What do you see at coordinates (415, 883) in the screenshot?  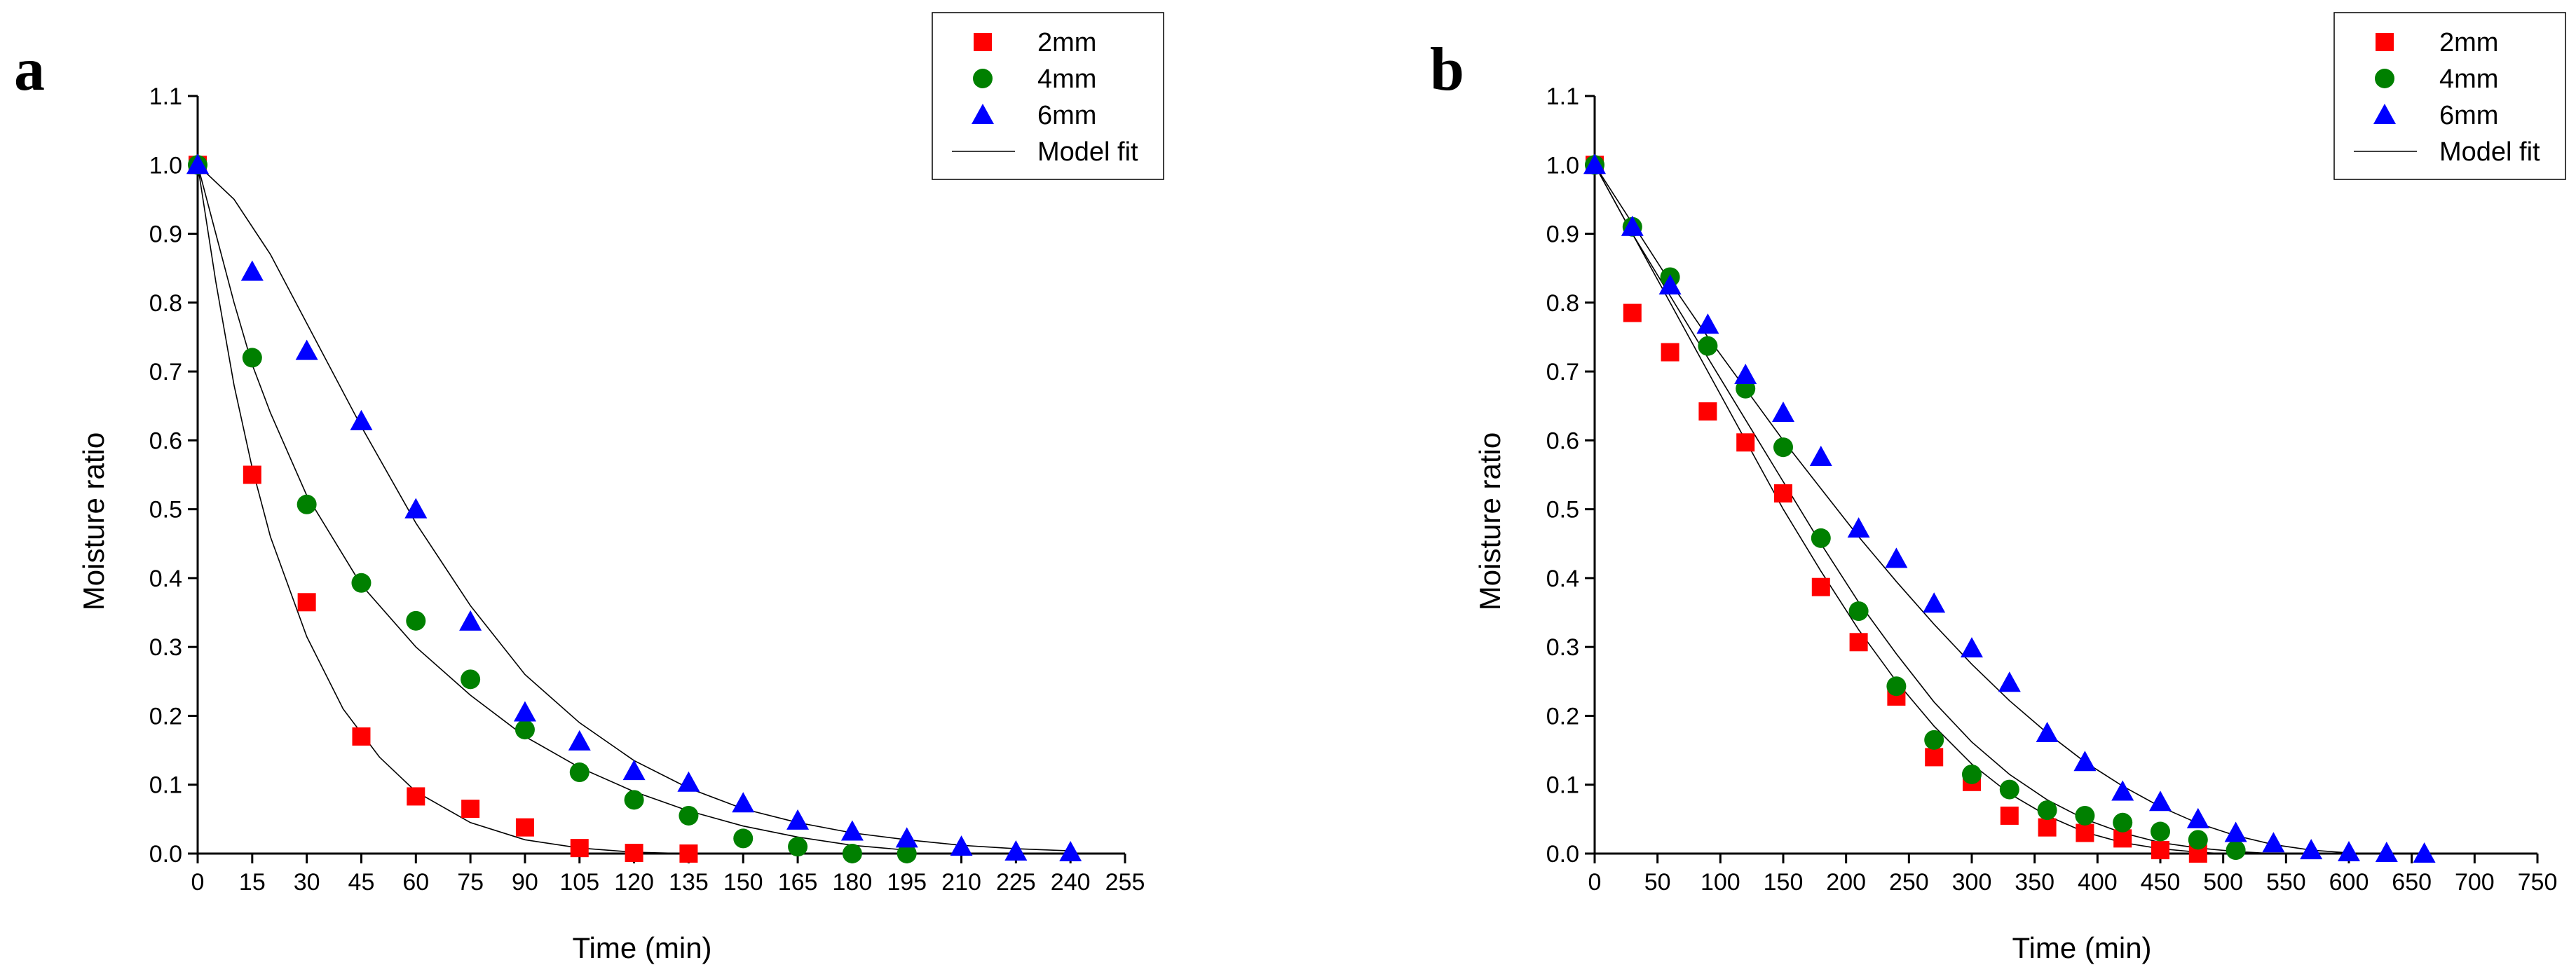 I see `x-tick-label: 60` at bounding box center [415, 883].